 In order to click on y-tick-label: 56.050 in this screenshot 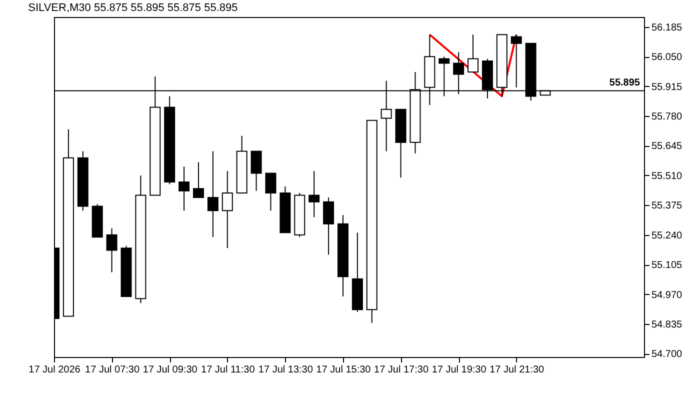, I will do `click(667, 58)`.